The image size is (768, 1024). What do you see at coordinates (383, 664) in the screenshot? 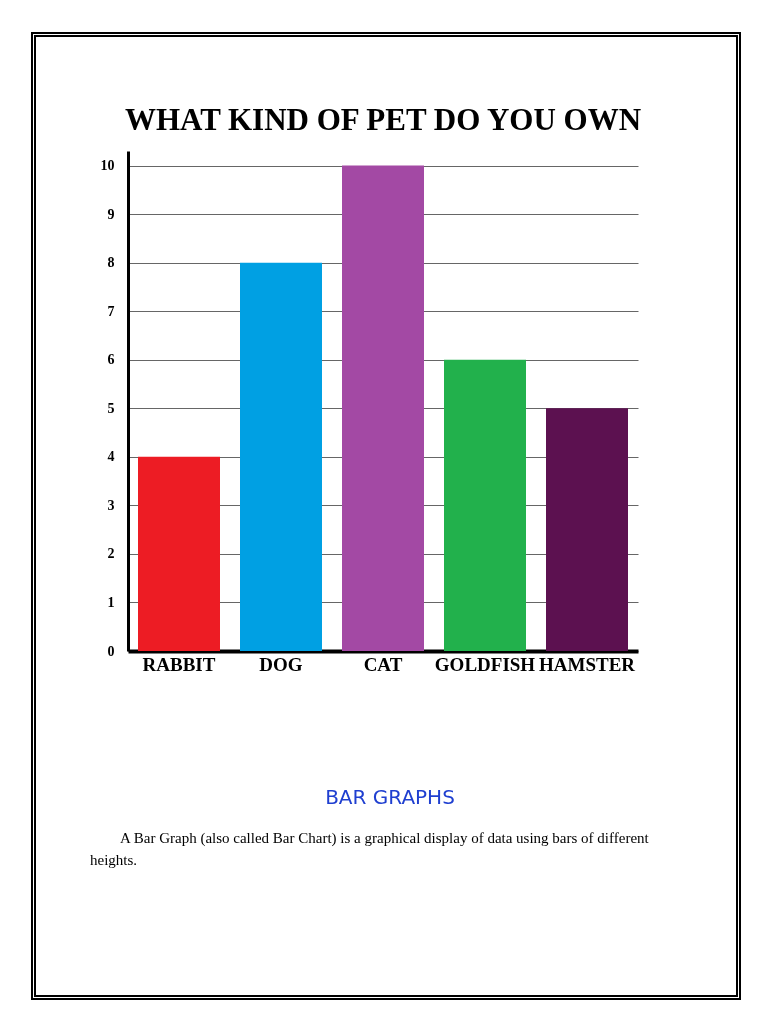
I see `x-tick-label: CAT` at bounding box center [383, 664].